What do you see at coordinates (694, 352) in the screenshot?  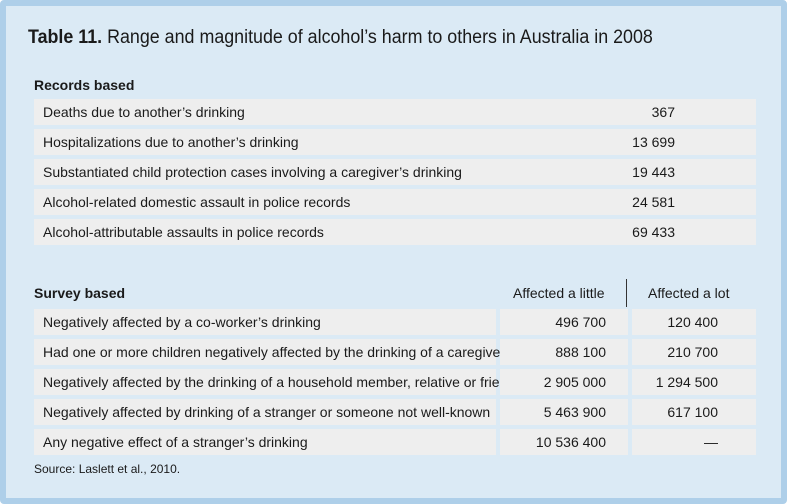 I see `affected-lot-value: 210 700` at bounding box center [694, 352].